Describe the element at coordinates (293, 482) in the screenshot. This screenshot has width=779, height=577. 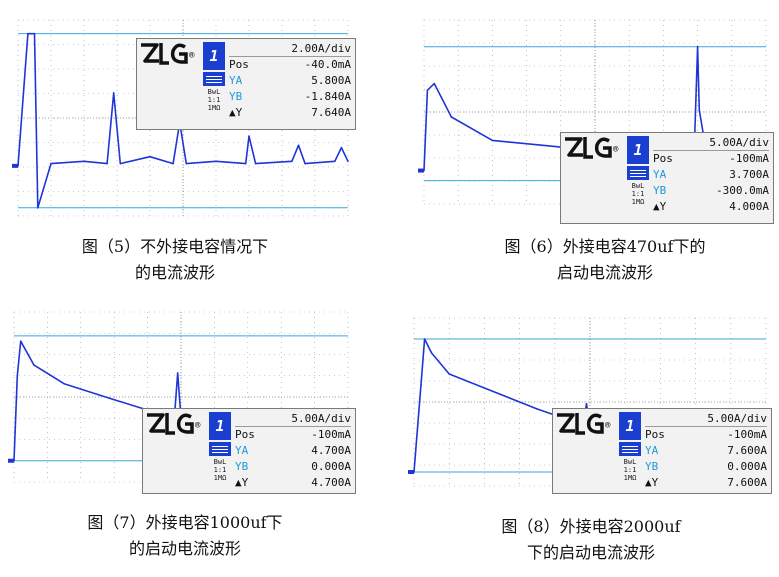
I see `cursor-delta-y-row: ▲Y 4.700A` at that location.